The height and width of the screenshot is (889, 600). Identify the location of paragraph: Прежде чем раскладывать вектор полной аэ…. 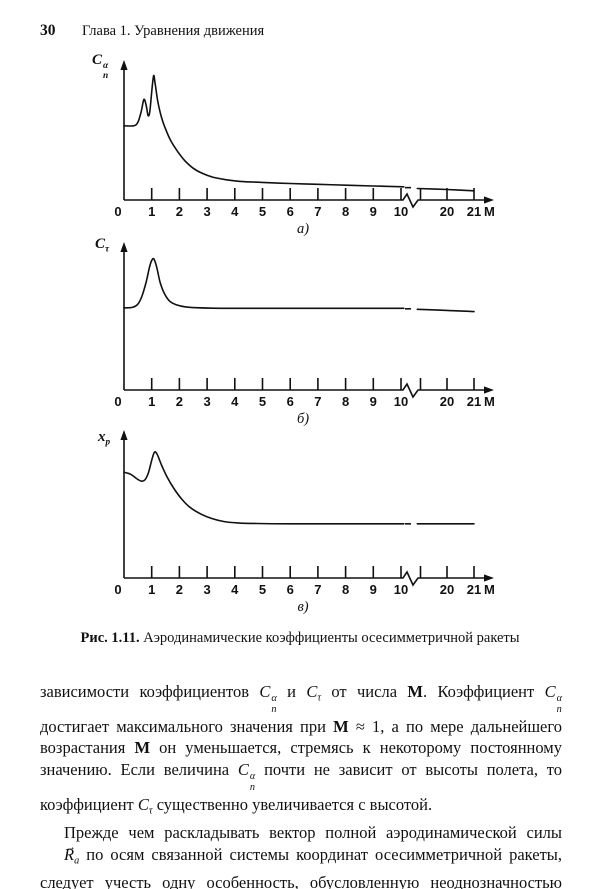
(301, 856).